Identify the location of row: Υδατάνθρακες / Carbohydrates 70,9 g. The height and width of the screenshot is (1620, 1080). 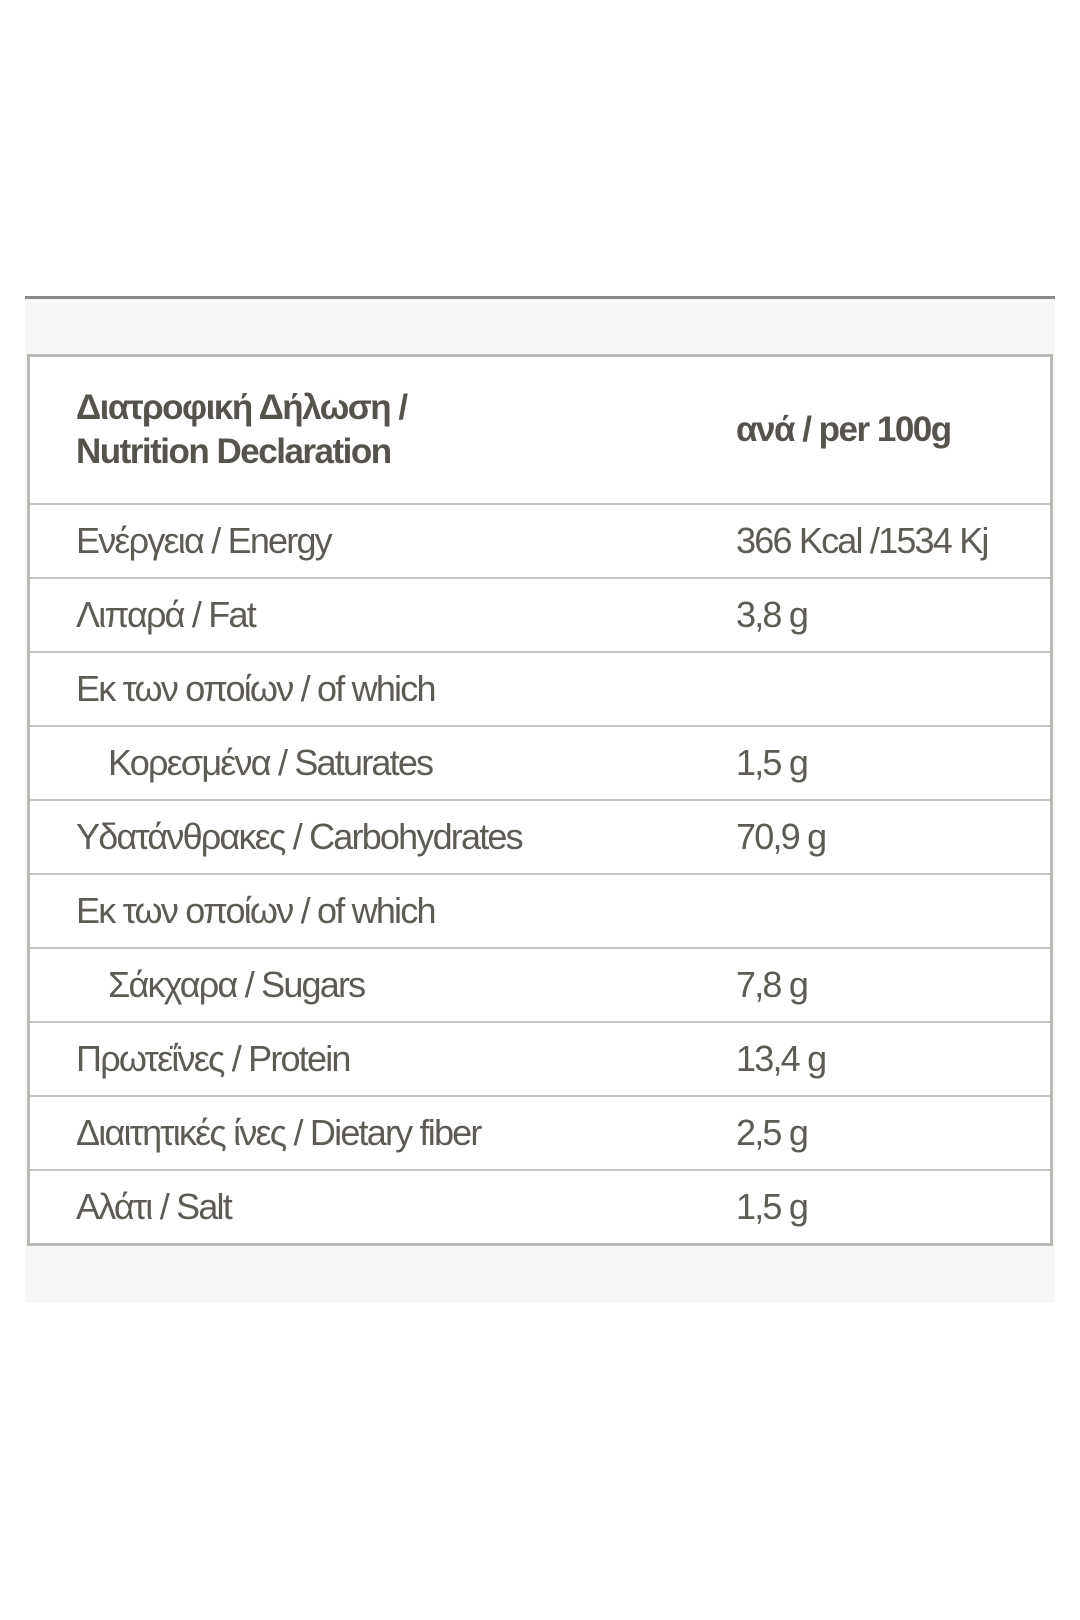
(540, 837).